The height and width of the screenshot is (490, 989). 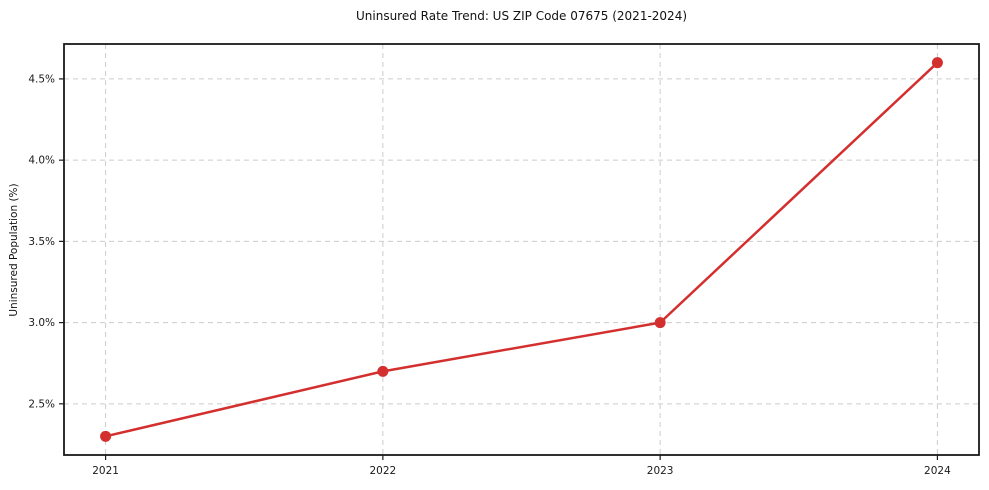 I want to click on y-tick-label: 4.0%, so click(x=41, y=161).